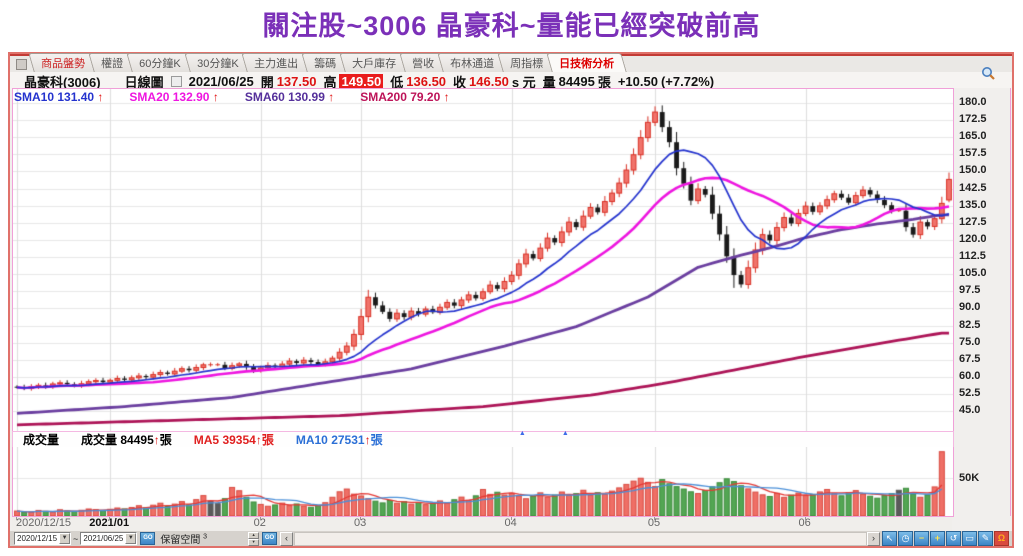 The height and width of the screenshot is (556, 1023). What do you see at coordinates (460, 82) in the screenshot?
I see `close-label: 收` at bounding box center [460, 82].